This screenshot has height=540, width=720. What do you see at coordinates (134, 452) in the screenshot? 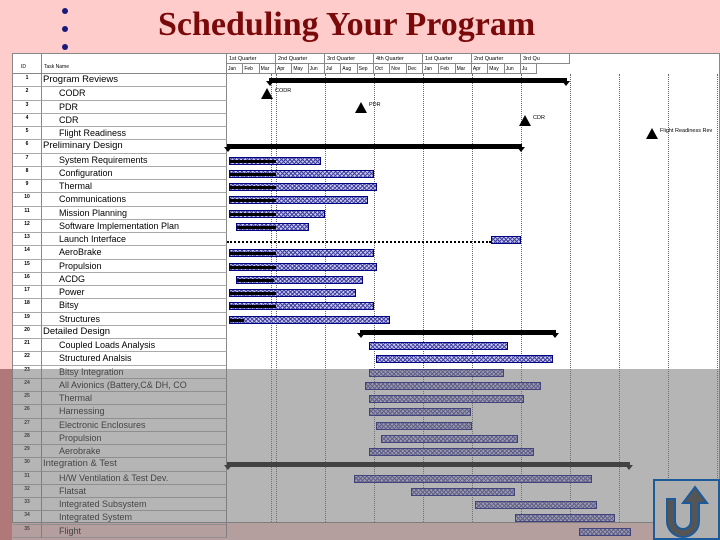
I see `task-name: Aerobrake` at bounding box center [134, 452].